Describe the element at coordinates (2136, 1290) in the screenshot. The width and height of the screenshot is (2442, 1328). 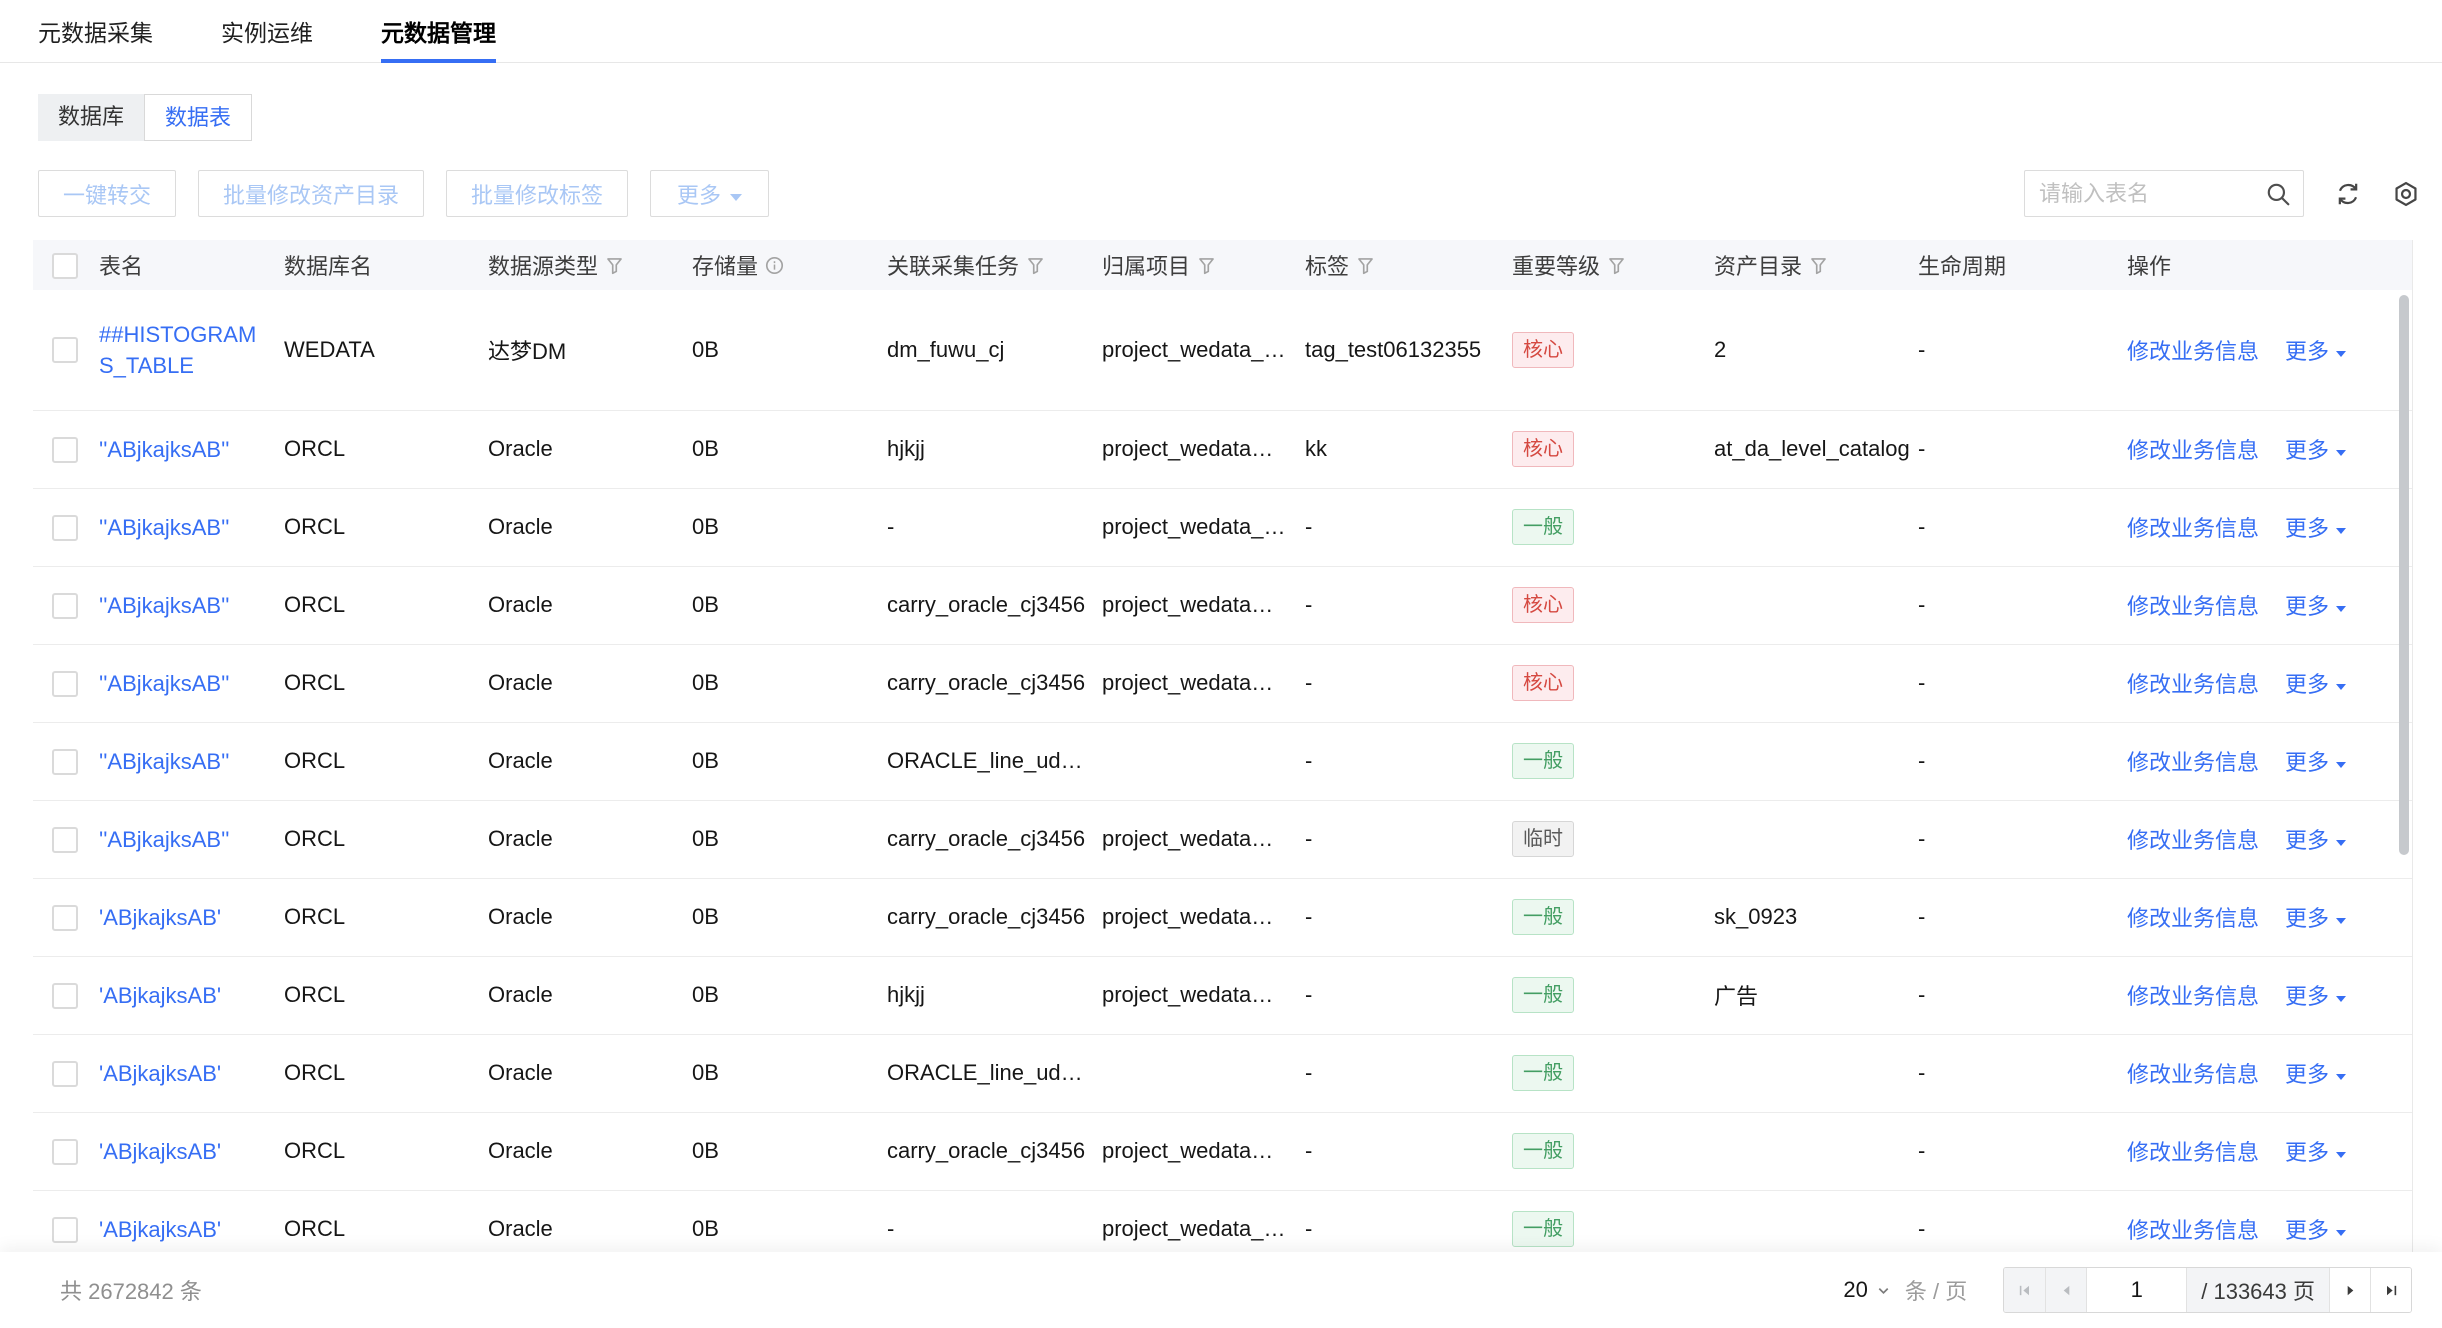
I see `page-number-input` at that location.